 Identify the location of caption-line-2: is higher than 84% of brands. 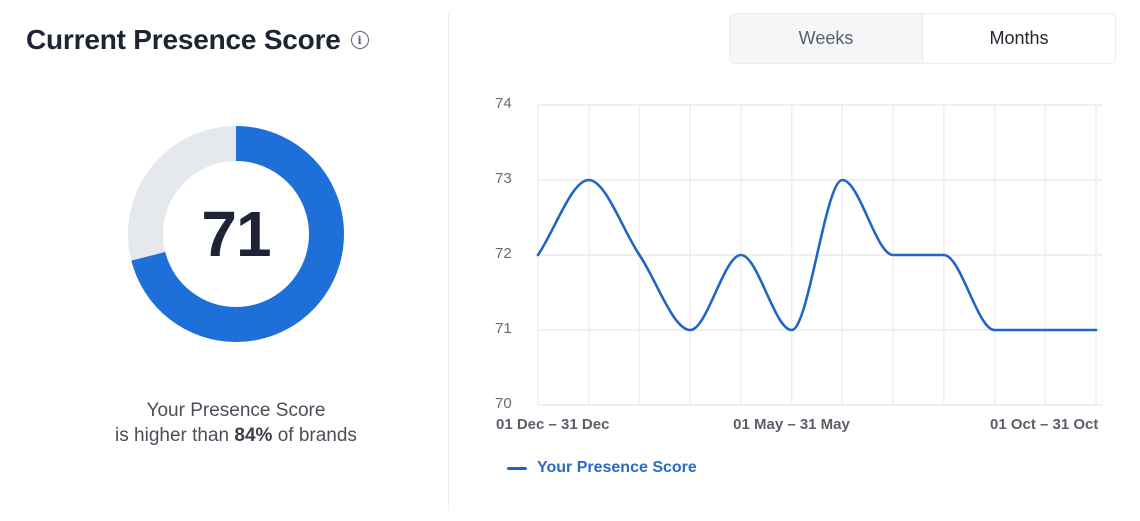
(236, 435).